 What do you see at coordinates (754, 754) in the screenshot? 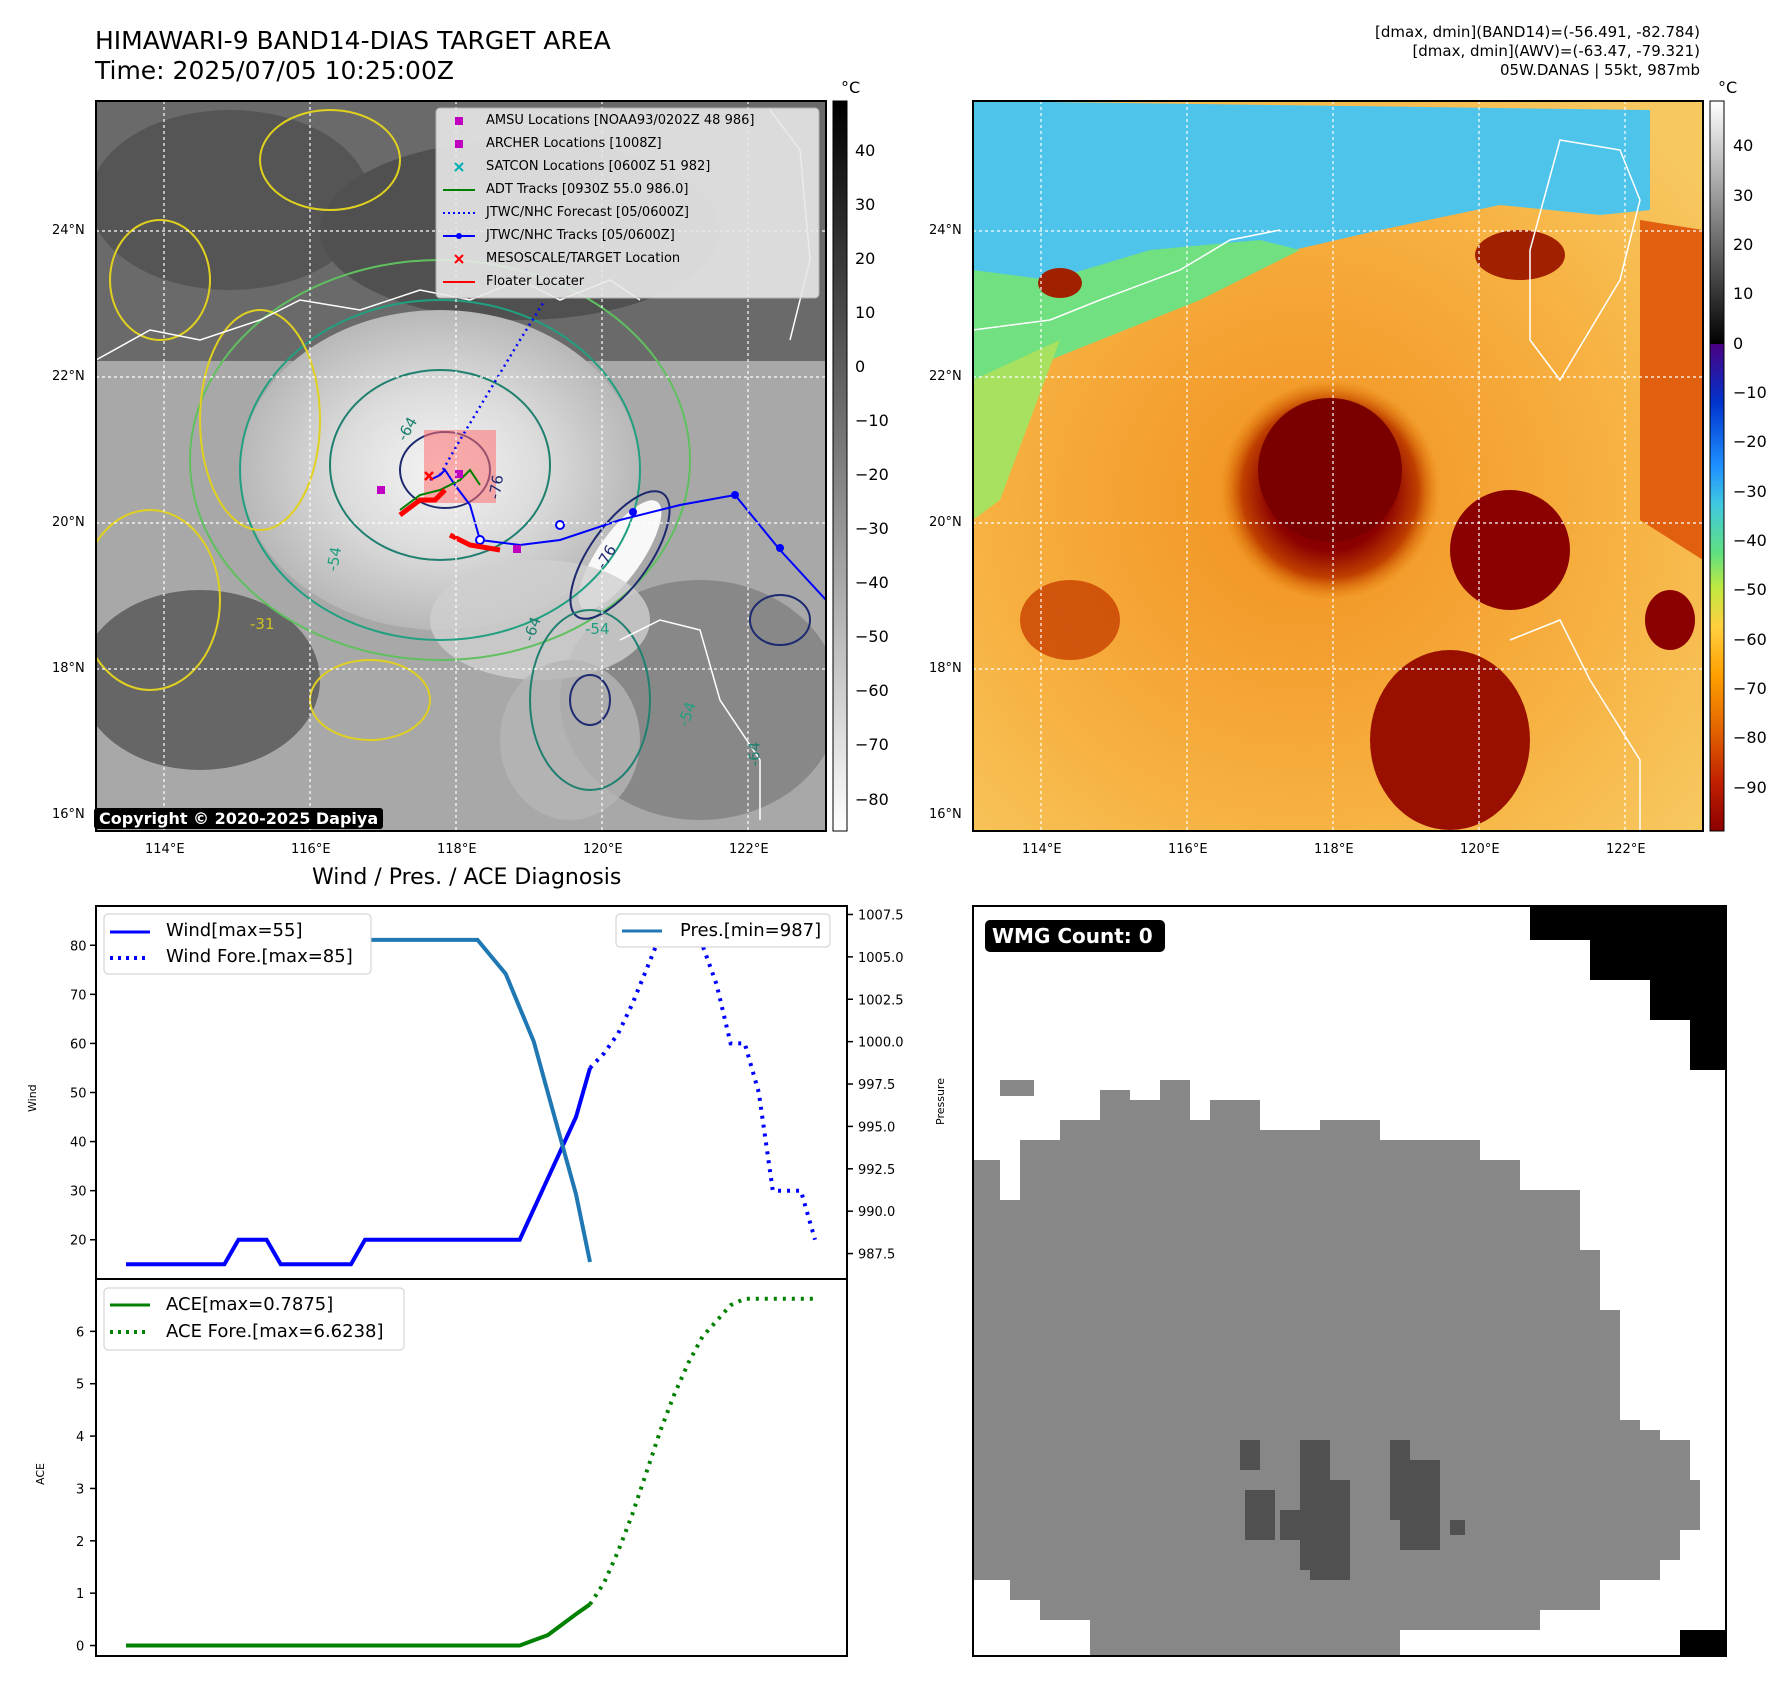
I see `contour-label: -64` at bounding box center [754, 754].